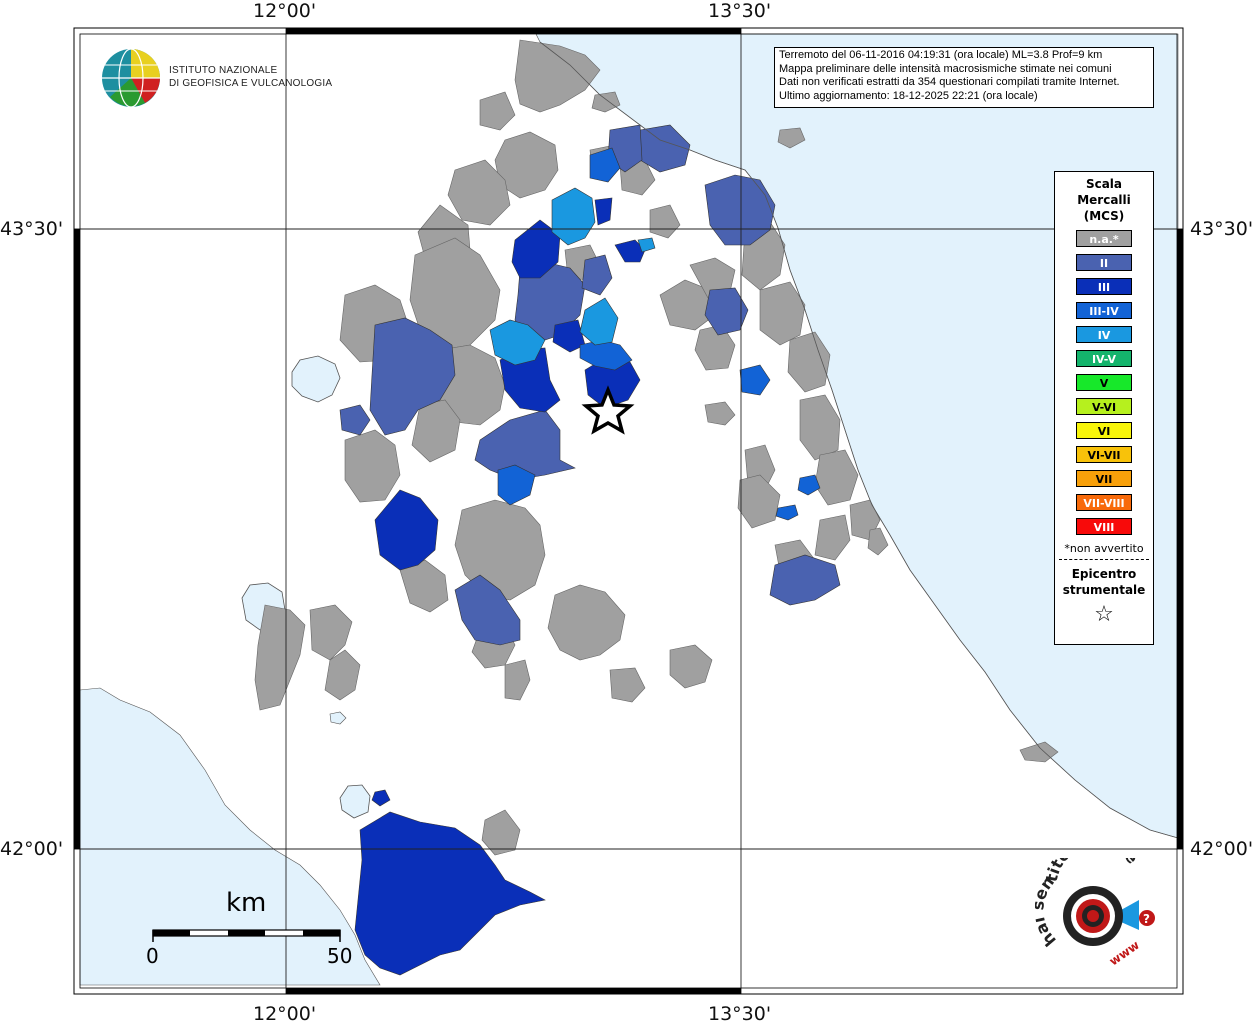  What do you see at coordinates (1104, 526) in the screenshot?
I see `legend-swatch: VIII` at bounding box center [1104, 526].